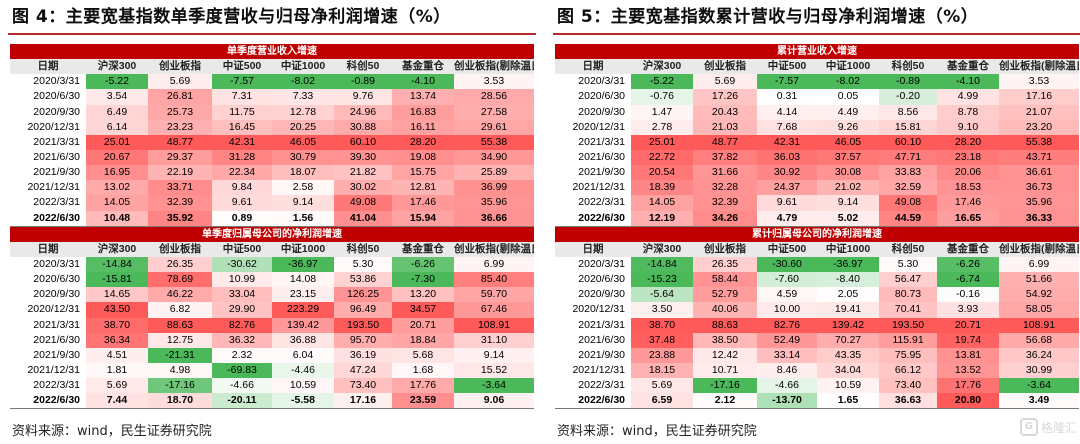 This screenshot has height=444, width=1080. Describe the element at coordinates (787, 82) in the screenshot. I see `value-cell: -7.57` at that location.